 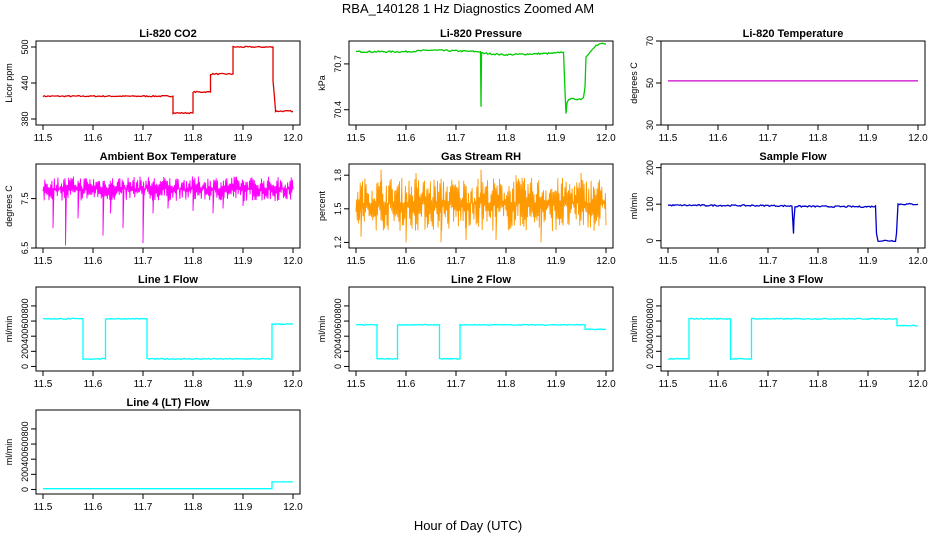 I want to click on panel-title: Line 3 Flow, so click(x=793, y=280).